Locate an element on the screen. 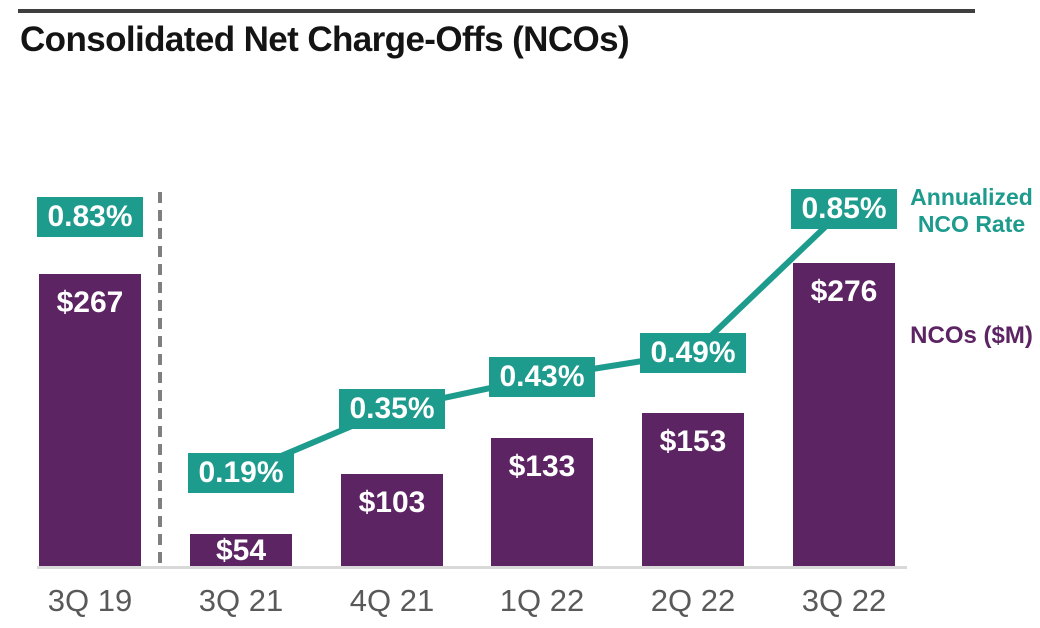 The height and width of the screenshot is (628, 1040). nco-bar-value-label-3q-19: $267 is located at coordinates (90, 302).